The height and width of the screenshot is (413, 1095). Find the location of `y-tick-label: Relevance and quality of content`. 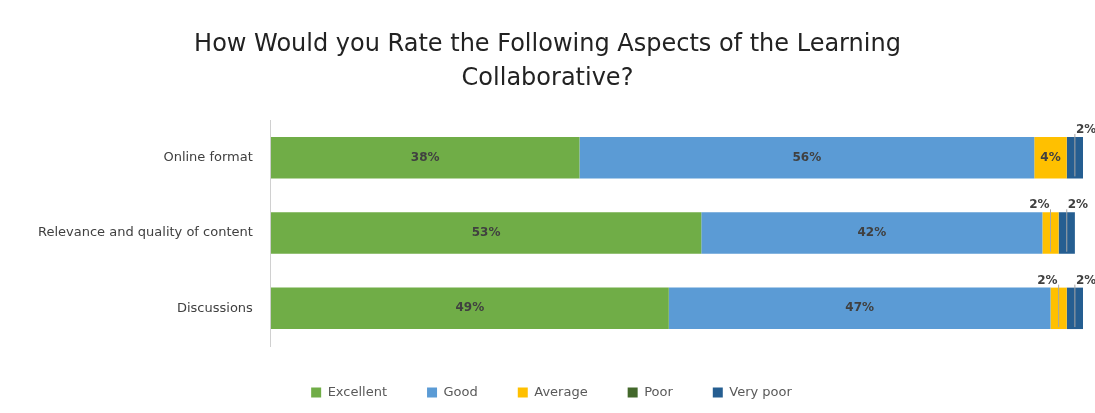

y-tick-label: Relevance and quality of content is located at coordinates (145, 232).